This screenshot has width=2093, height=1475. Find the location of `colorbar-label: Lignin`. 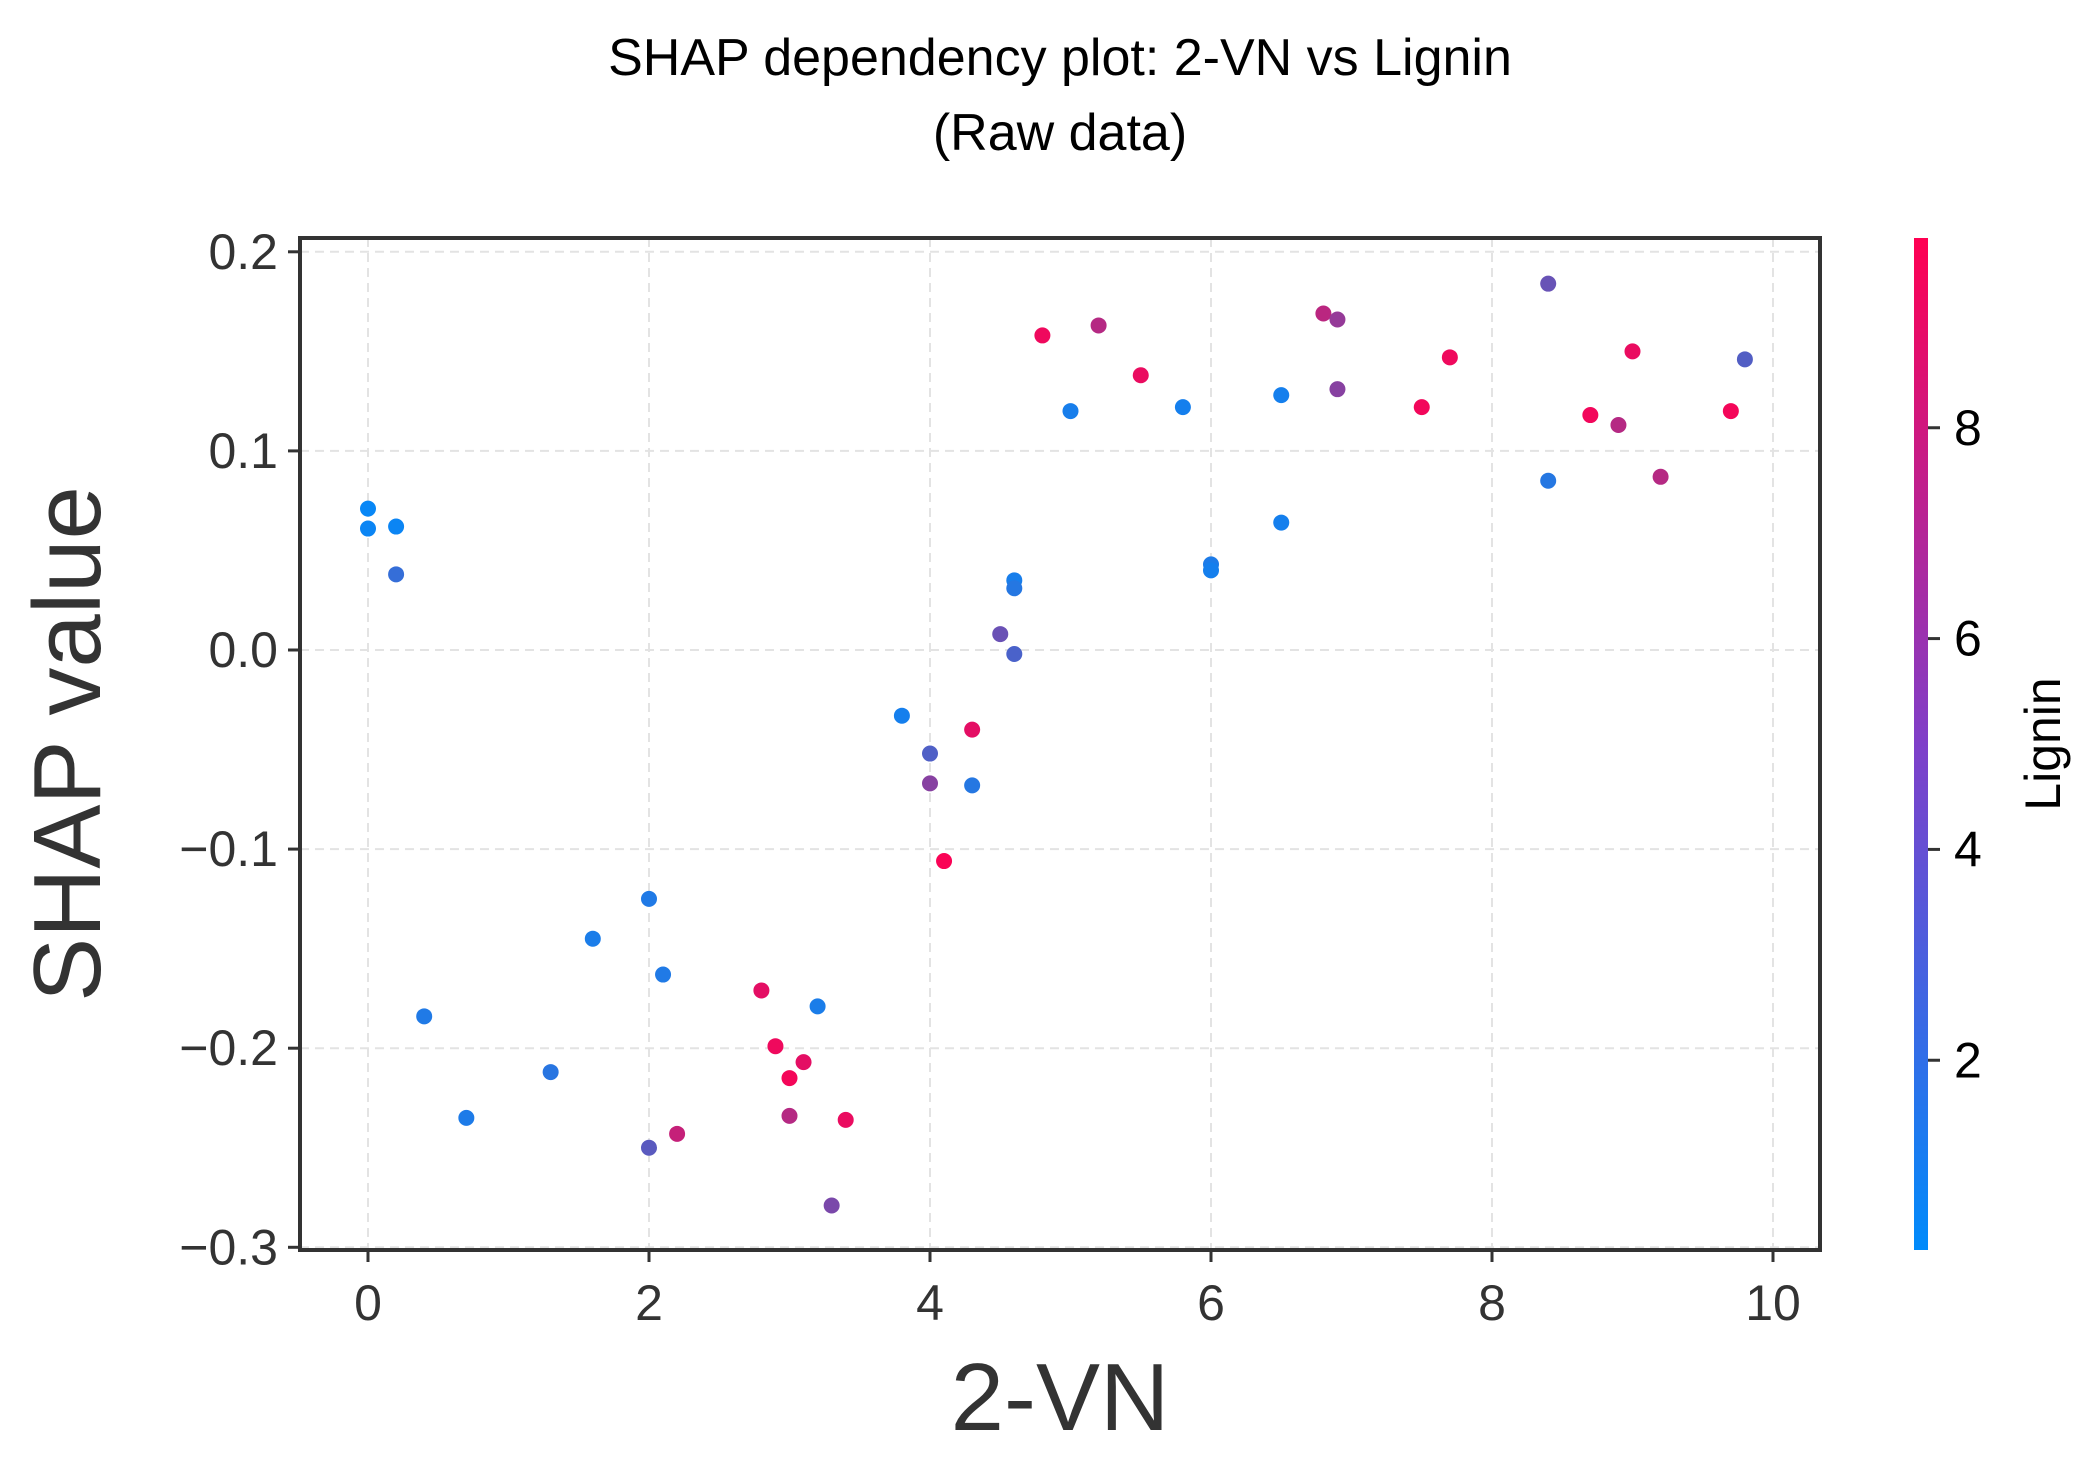

colorbar-label: Lignin is located at coordinates (2043, 743).